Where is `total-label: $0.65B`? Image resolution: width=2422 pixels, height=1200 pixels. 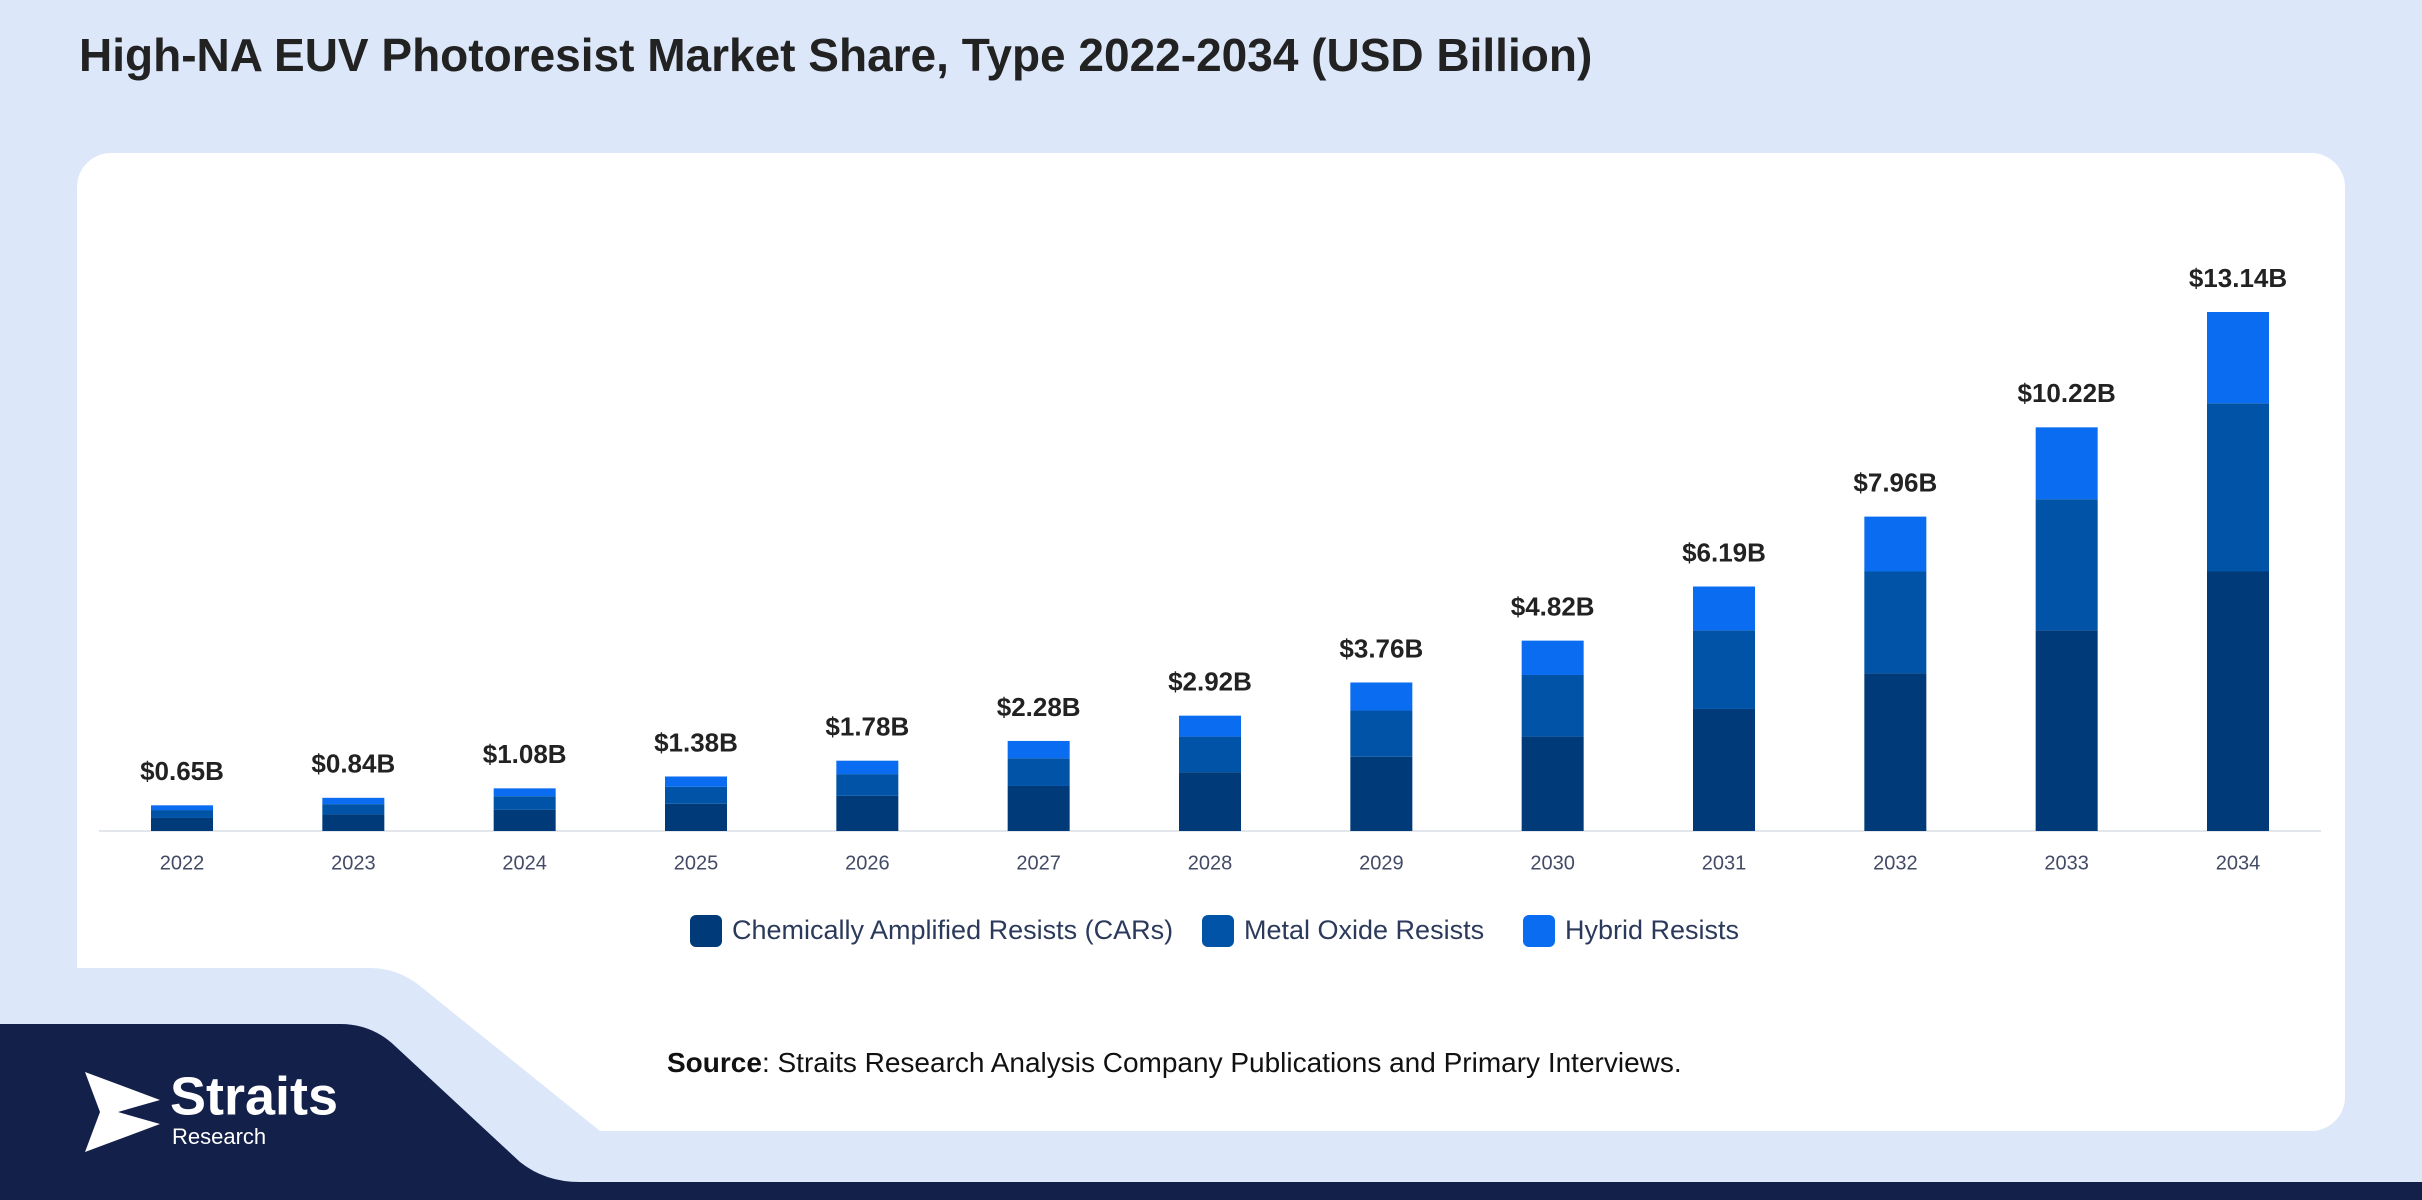 total-label: $0.65B is located at coordinates (182, 771).